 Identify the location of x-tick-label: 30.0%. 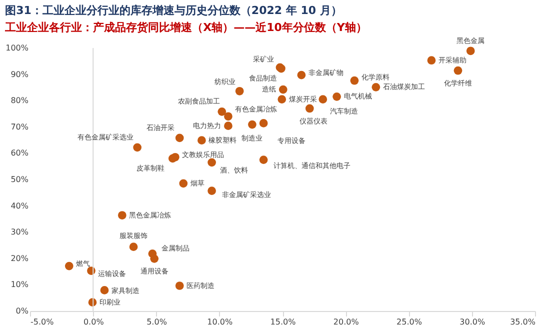
(473, 322).